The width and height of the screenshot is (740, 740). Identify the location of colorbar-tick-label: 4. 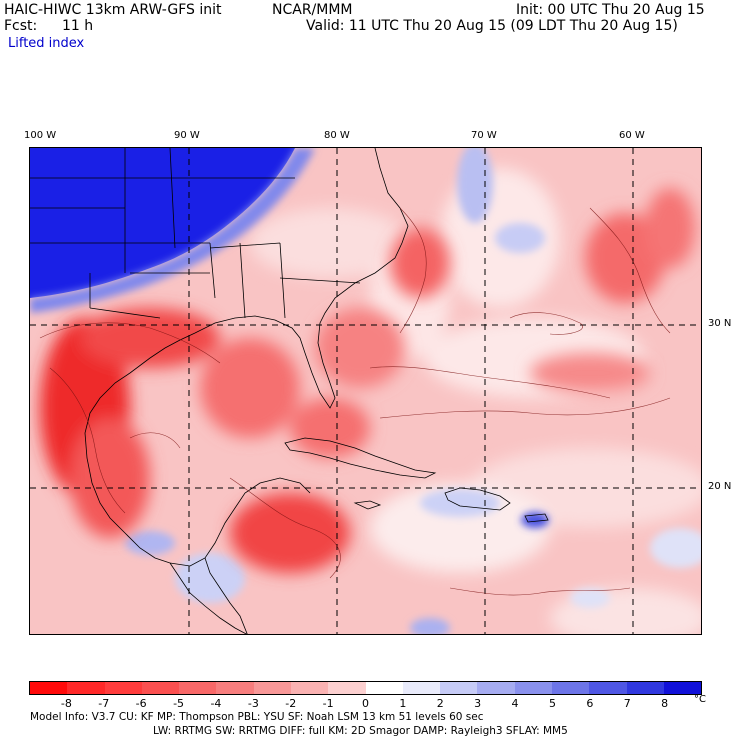
(515, 703).